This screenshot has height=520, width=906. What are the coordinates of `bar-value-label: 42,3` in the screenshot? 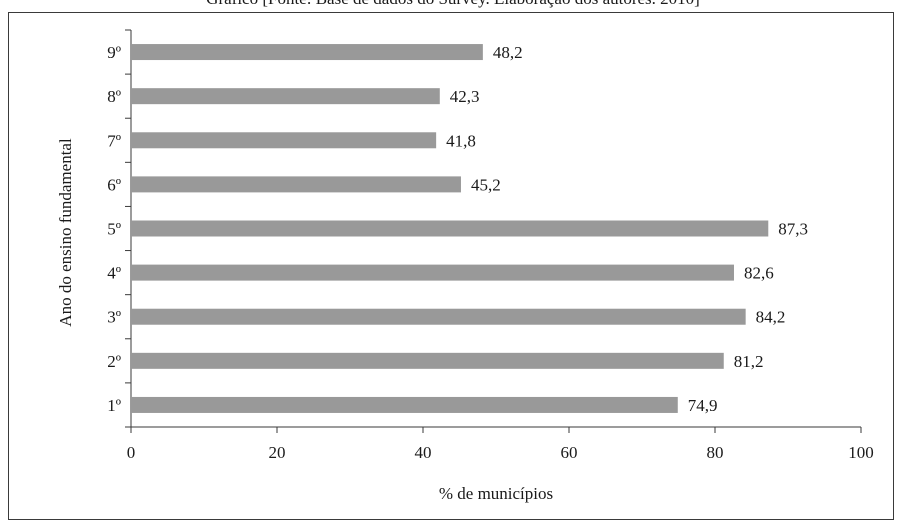 It's located at (465, 96).